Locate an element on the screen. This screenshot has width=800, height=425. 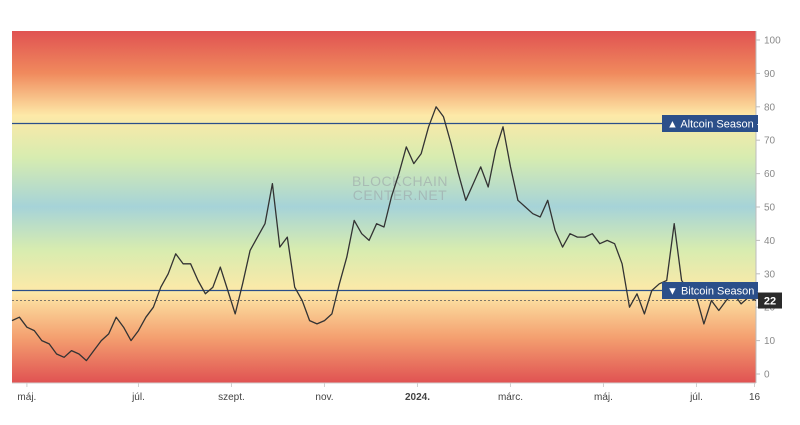
current-value-box is located at coordinates (770, 300).